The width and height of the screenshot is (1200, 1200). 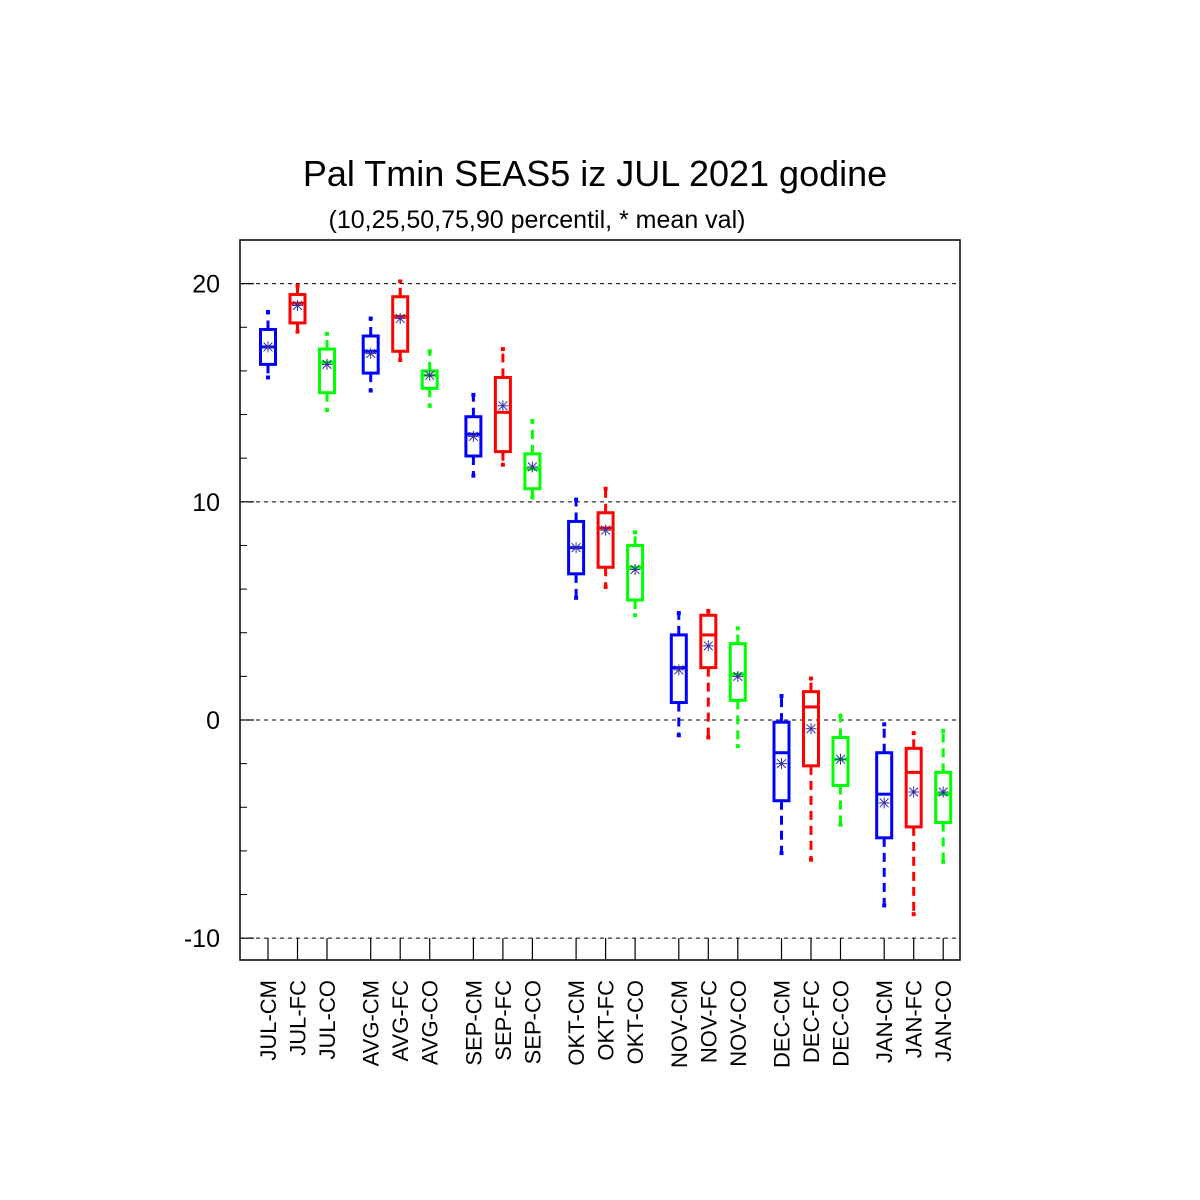 I want to click on x-tick-label: JUL-FC, so click(x=298, y=1018).